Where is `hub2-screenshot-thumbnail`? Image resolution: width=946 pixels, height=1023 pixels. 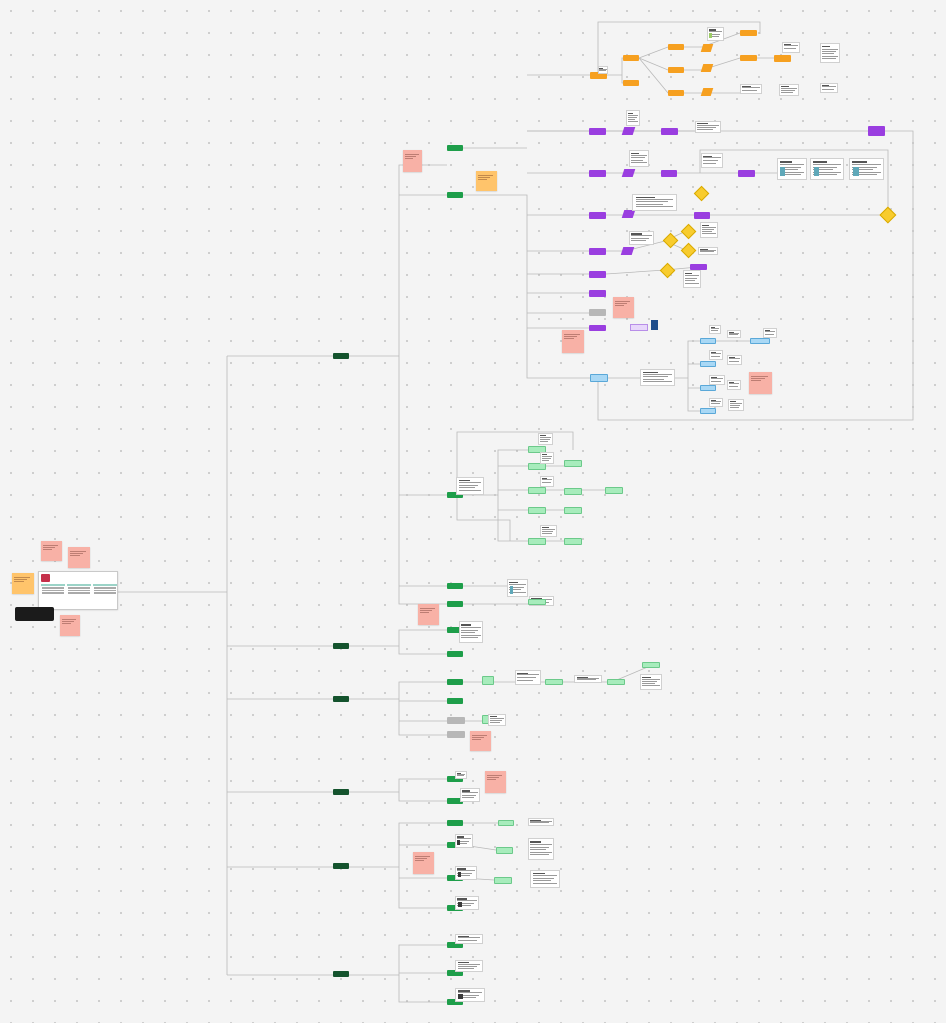
hub2-screenshot-thumbnail is located at coordinates (471, 632).